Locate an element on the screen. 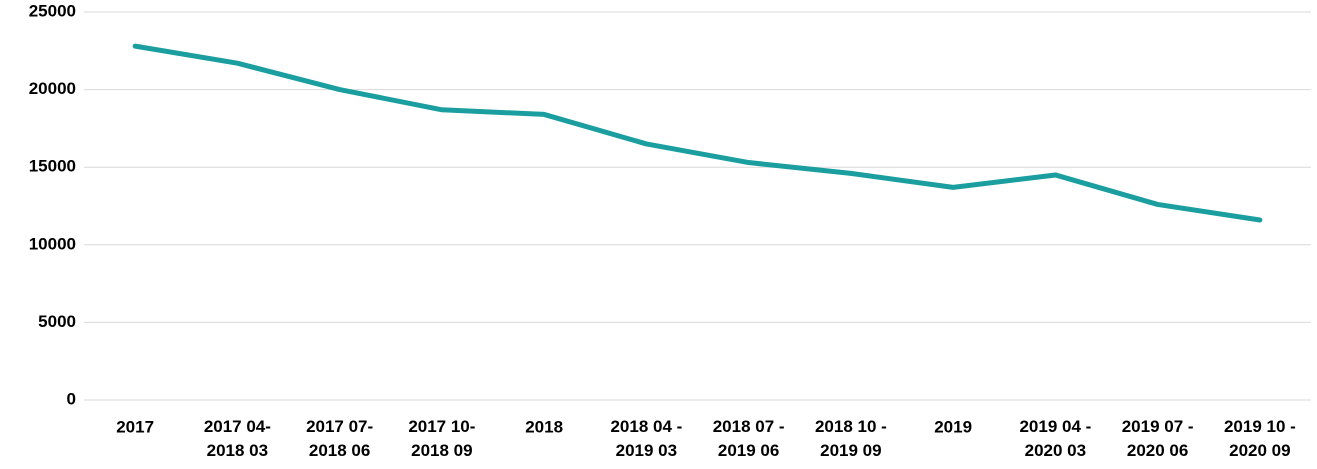 The height and width of the screenshot is (469, 1317). x-tick-label: 2019 07 -2020 06 is located at coordinates (1158, 438).